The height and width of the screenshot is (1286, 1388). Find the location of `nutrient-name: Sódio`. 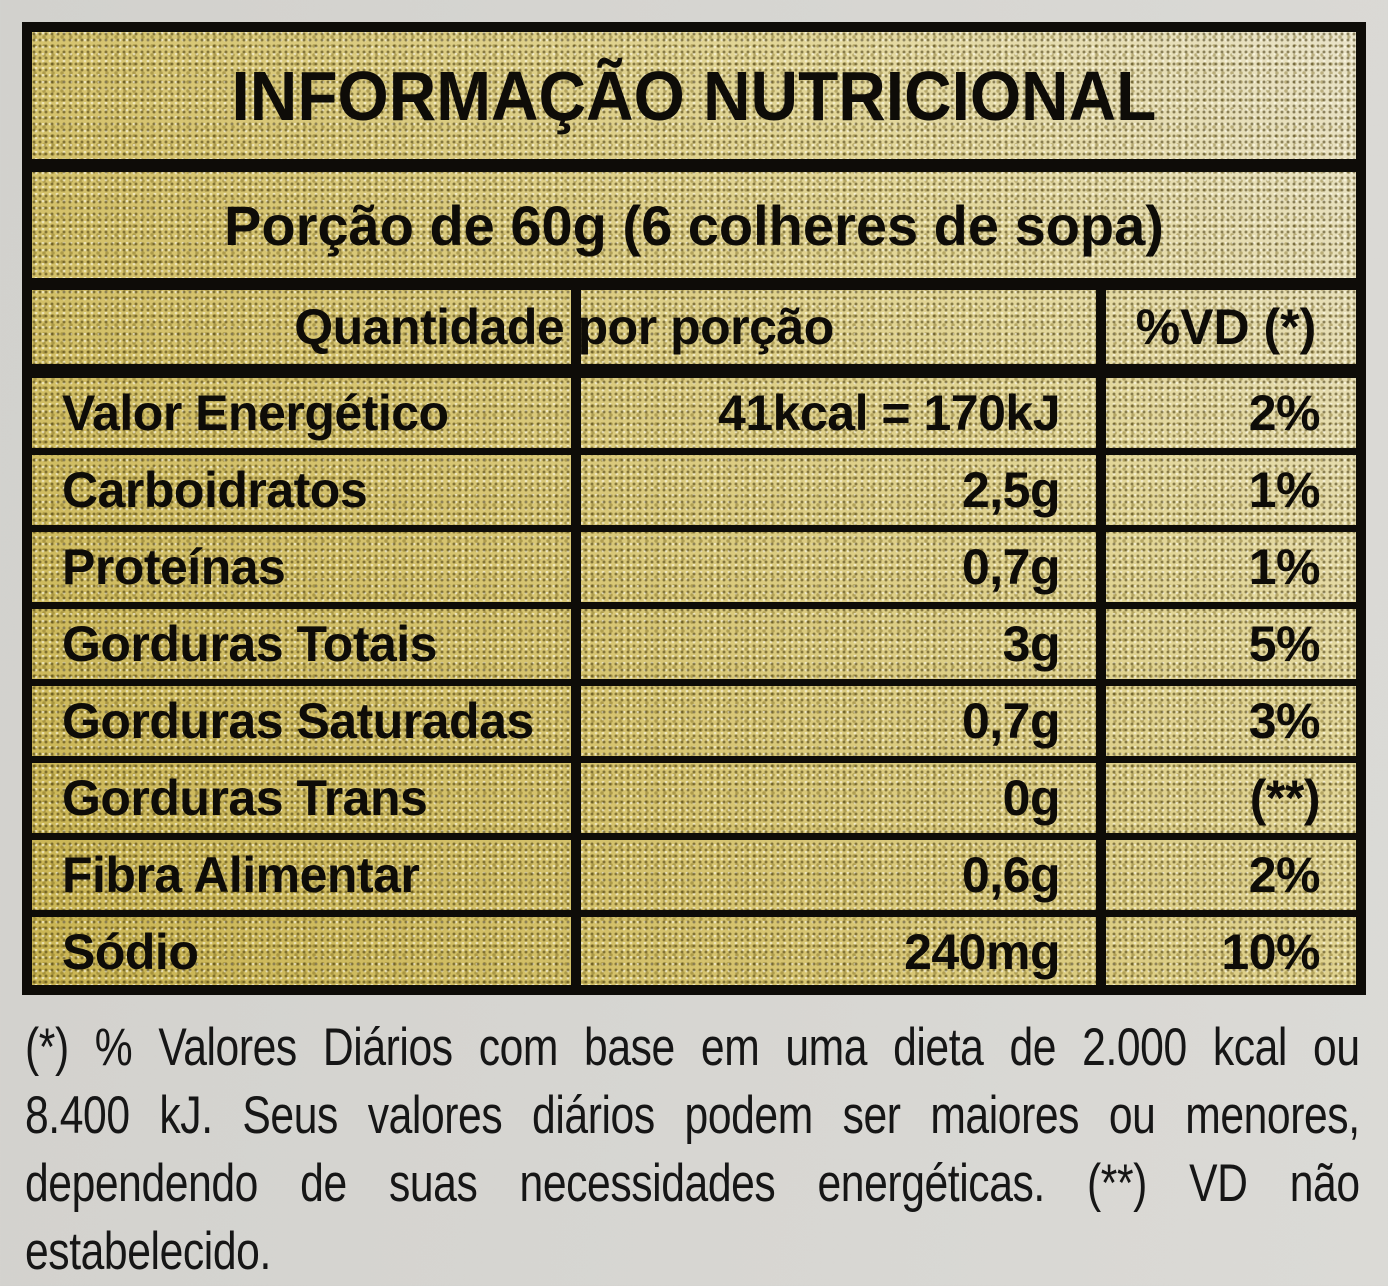

nutrient-name: Sódio is located at coordinates (130, 952).